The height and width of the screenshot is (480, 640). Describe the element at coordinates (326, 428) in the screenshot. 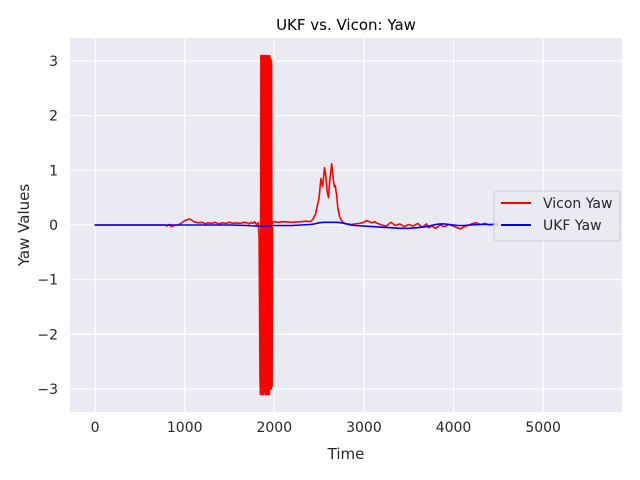

I see `x-axis-ticks: 0 1000 2000 3000 4000 5000` at that location.